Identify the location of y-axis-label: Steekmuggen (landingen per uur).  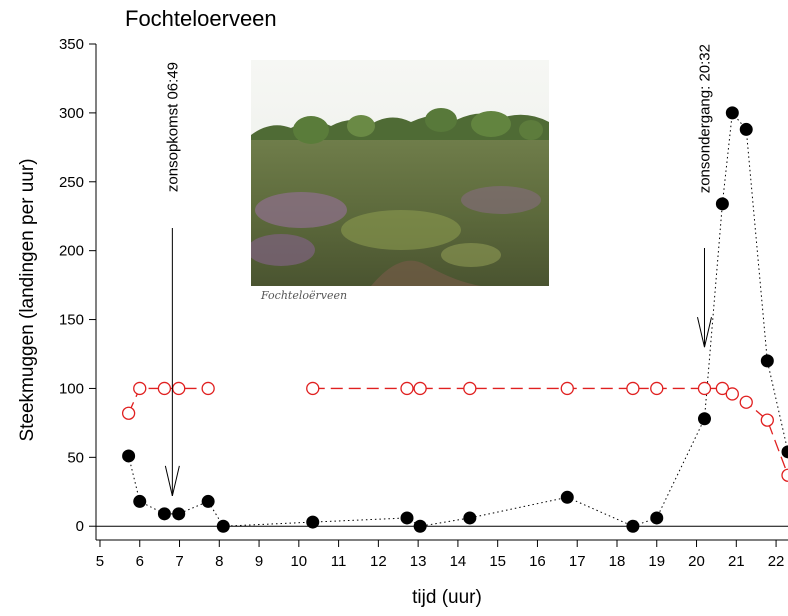
(27, 300).